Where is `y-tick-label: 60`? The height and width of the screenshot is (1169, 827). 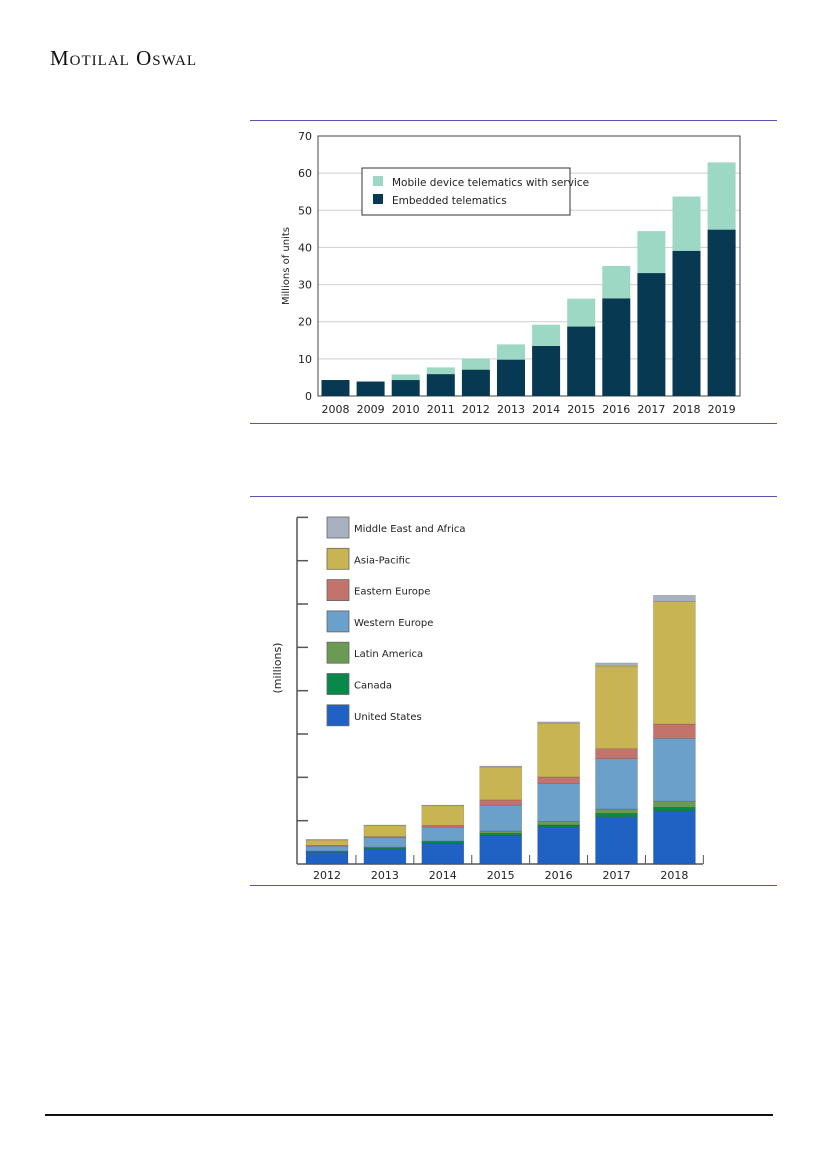
y-tick-label: 60 is located at coordinates (305, 173).